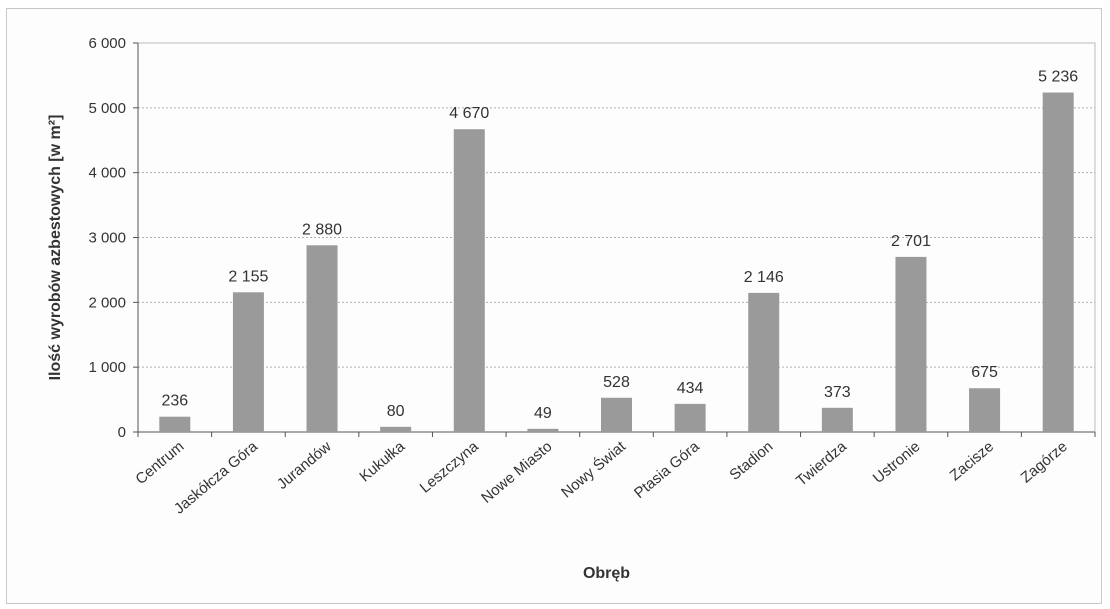 The image size is (1110, 609). What do you see at coordinates (107, 108) in the screenshot?
I see `y-tick-label: 5 000` at bounding box center [107, 108].